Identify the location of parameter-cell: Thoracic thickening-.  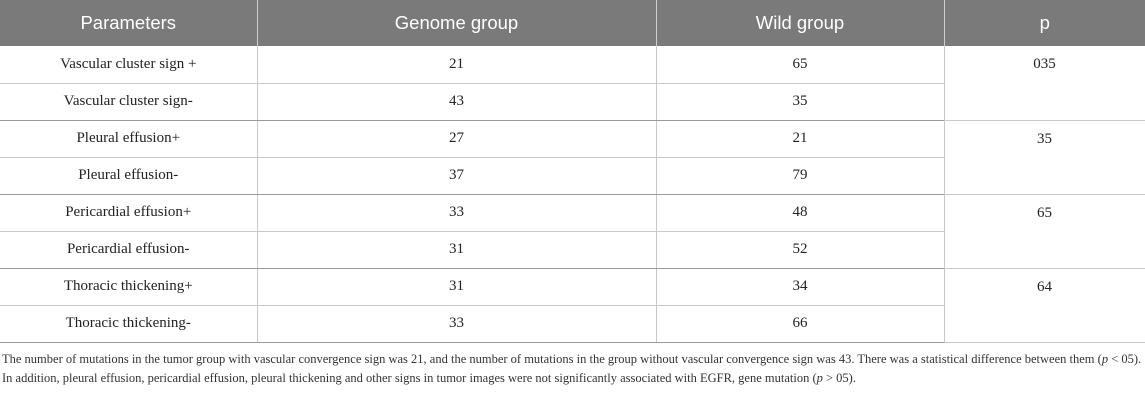
(128, 324).